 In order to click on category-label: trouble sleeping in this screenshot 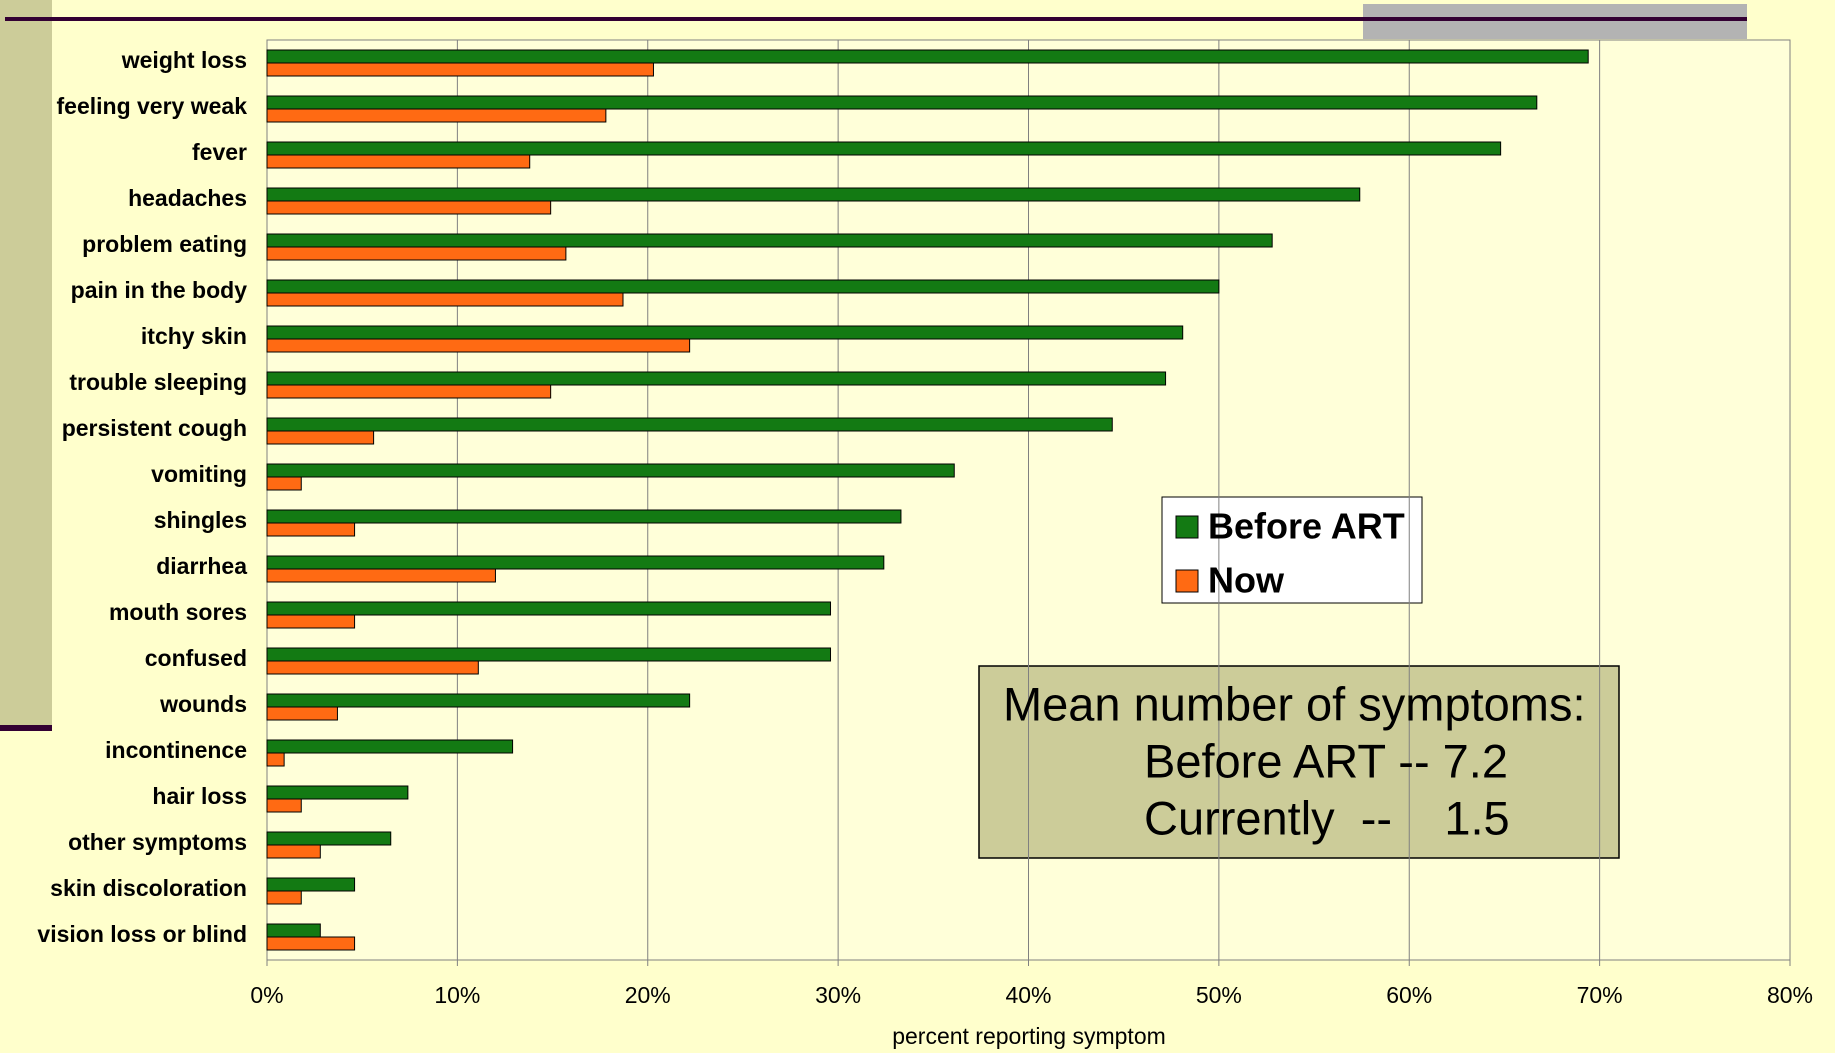, I will do `click(158, 382)`.